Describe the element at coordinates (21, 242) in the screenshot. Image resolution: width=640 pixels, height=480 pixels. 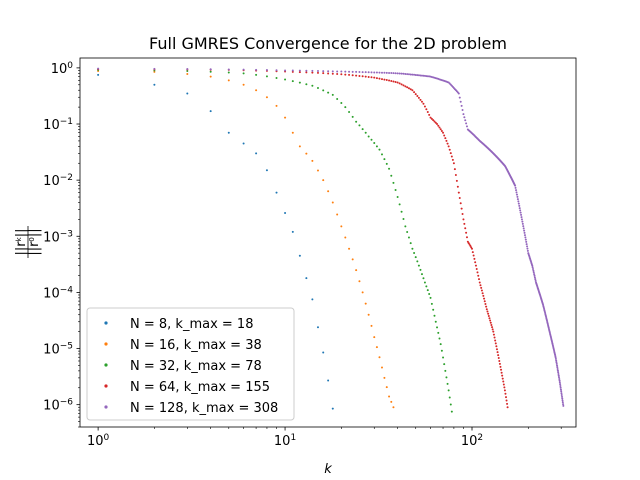
I see `y-axis-label-numerator: ||rk||` at that location.